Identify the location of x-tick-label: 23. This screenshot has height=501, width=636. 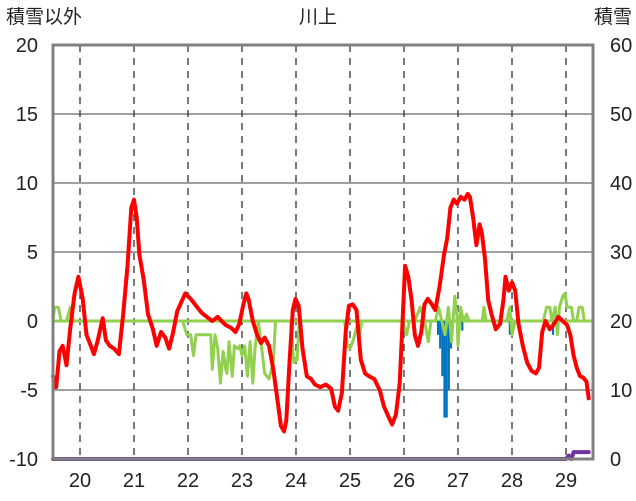
(242, 481).